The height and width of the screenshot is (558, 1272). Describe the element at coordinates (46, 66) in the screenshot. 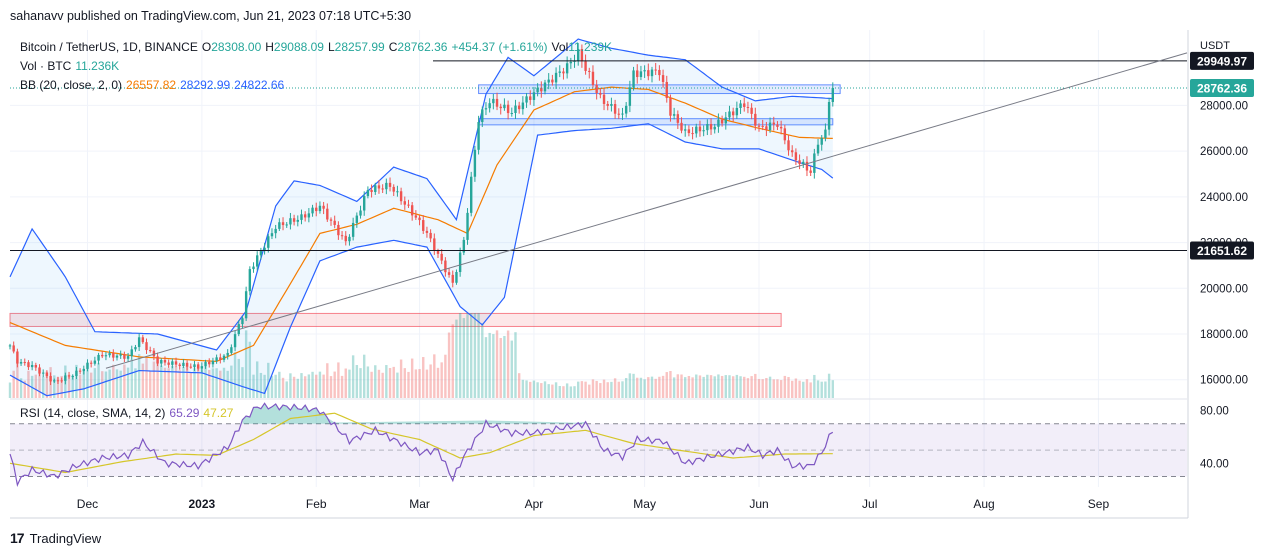

I see `vol-btc-label: Vol · BTC` at that location.